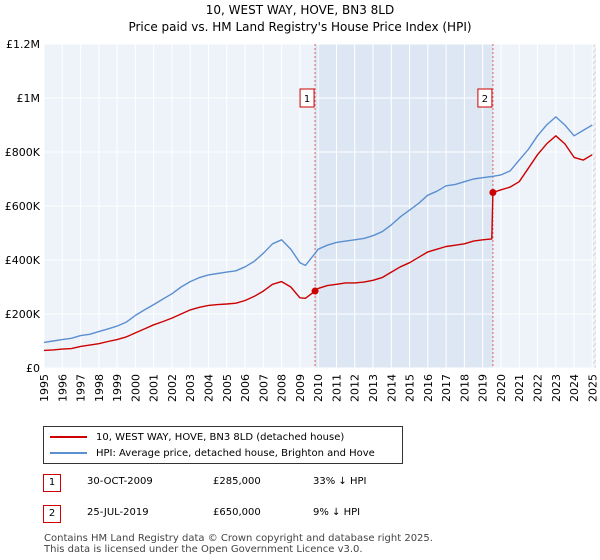 This screenshot has height=560, width=600. Describe the element at coordinates (464, 388) in the screenshot. I see `x-tick-label: 2018` at that location.